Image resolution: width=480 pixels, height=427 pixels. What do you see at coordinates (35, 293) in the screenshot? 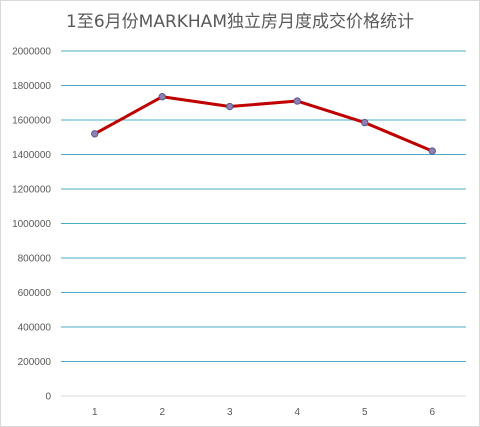
I see `y-tick-label: 600000` at bounding box center [35, 293].